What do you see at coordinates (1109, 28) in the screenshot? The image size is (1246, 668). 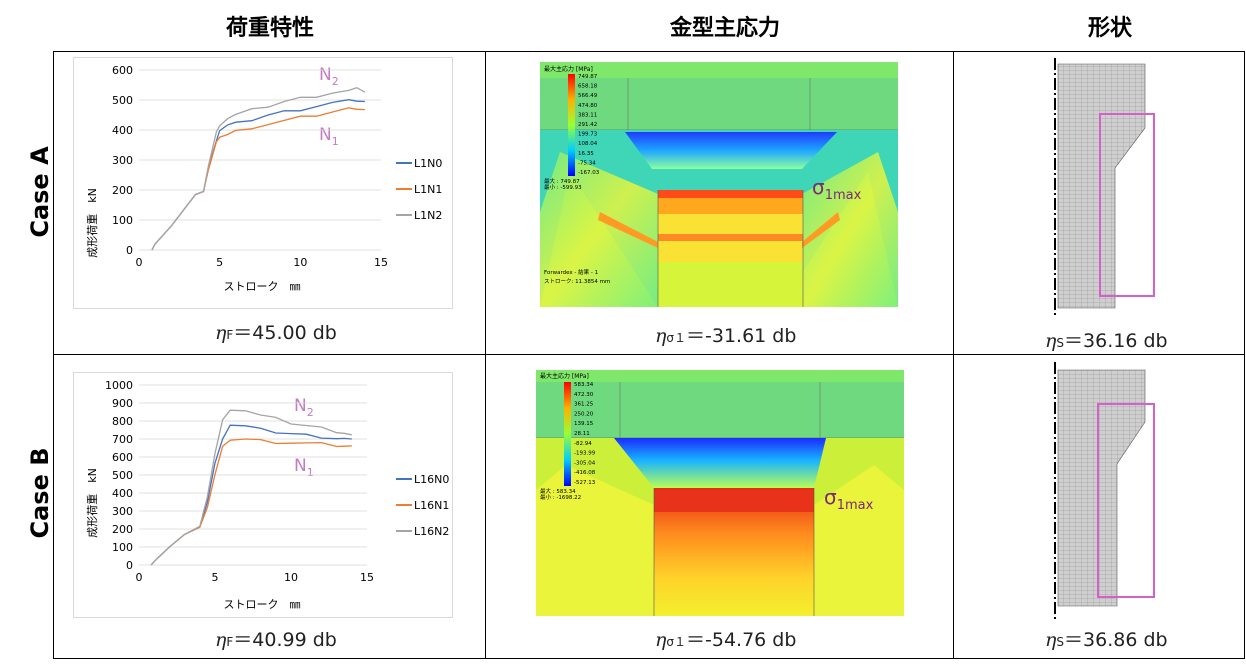 I see `header-shape: 形状` at bounding box center [1109, 28].